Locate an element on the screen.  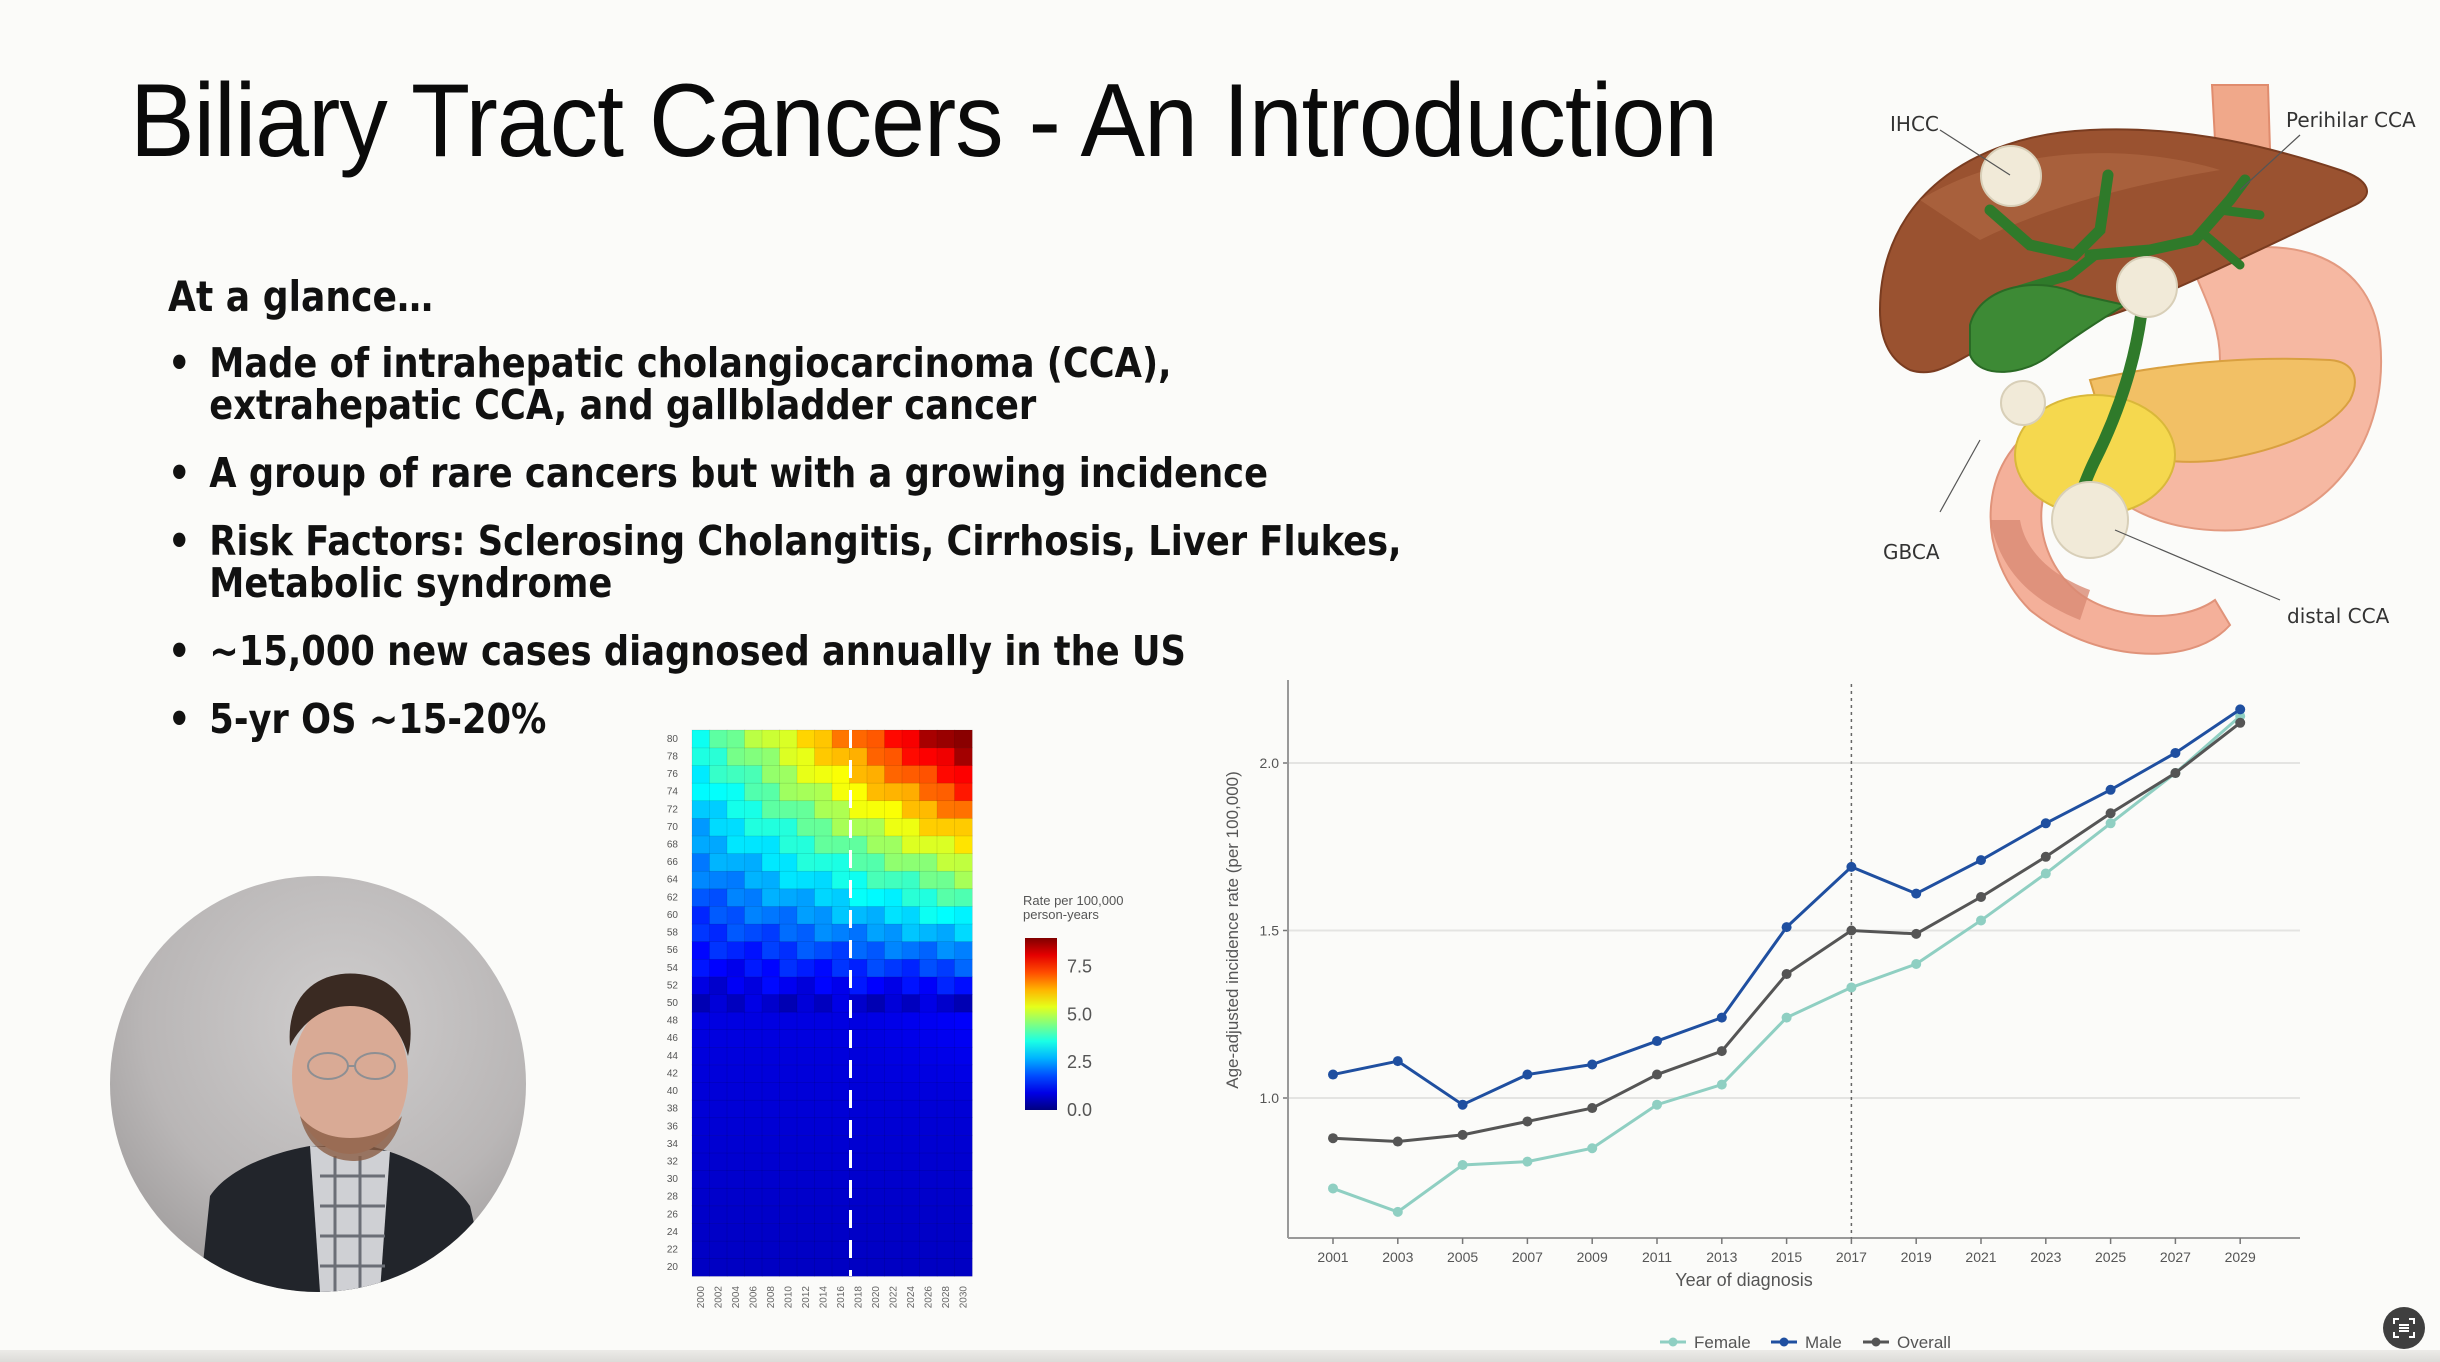
heatmap-y-tick: 38 is located at coordinates (673, 1109).